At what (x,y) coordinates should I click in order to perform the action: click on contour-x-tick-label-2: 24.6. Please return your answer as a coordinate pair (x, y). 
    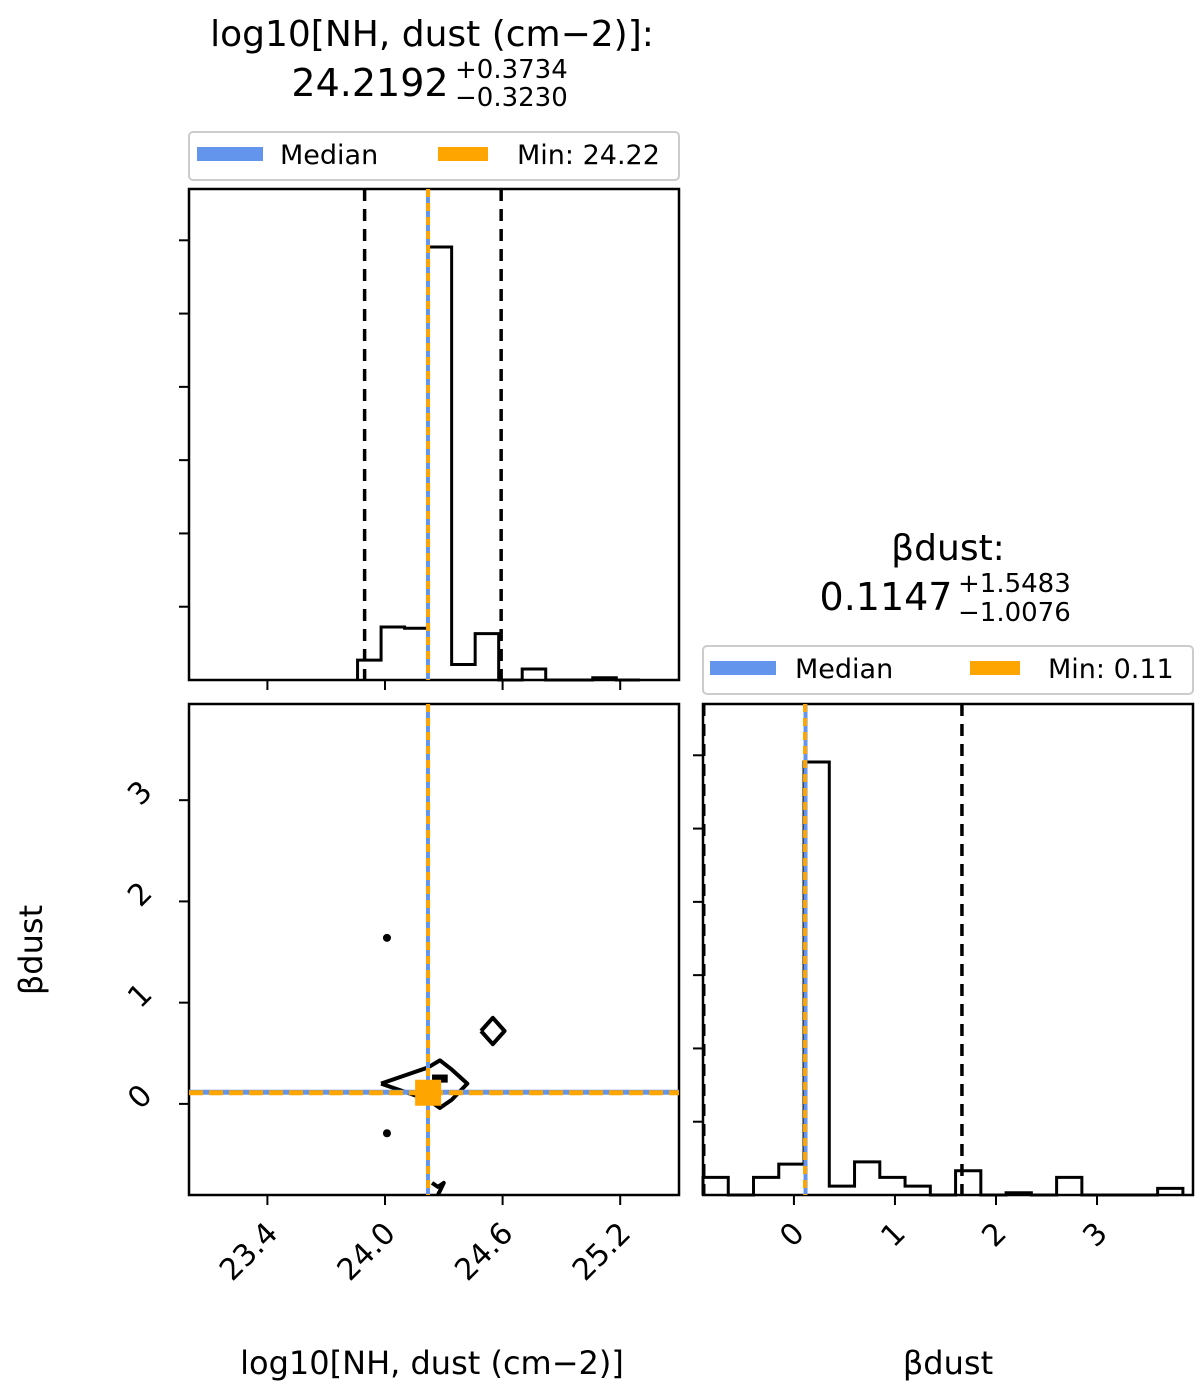
    Looking at the image, I should click on (484, 1252).